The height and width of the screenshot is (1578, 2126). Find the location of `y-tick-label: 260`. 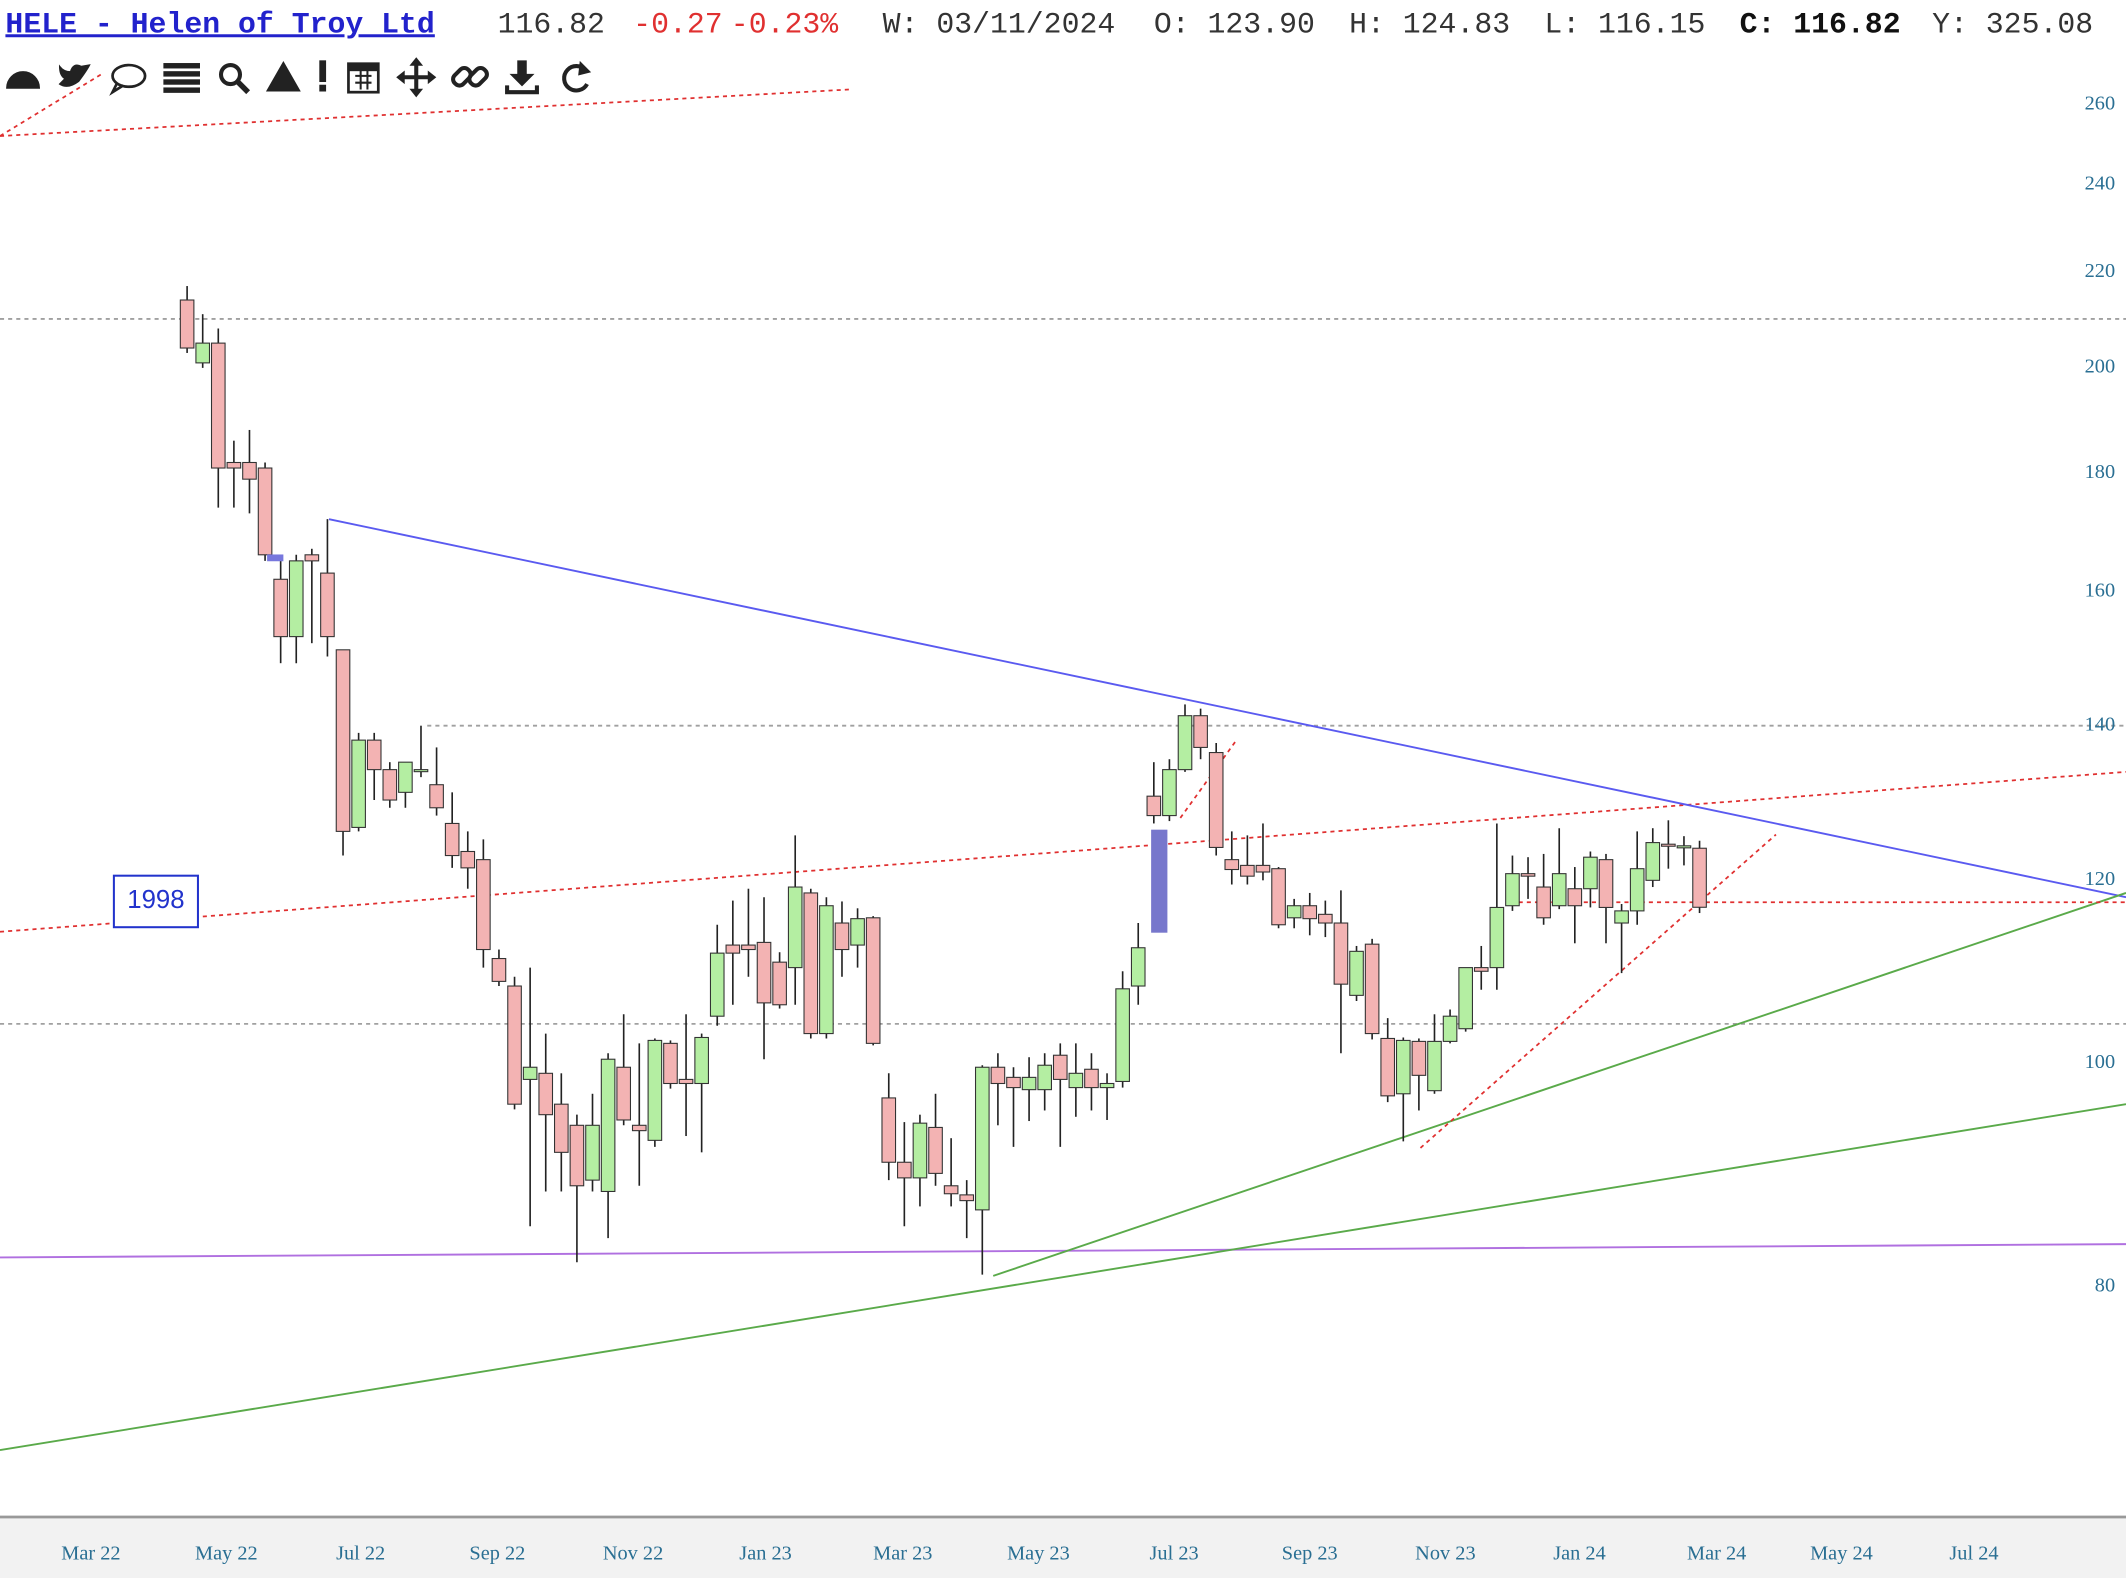

y-tick-label: 260 is located at coordinates (2100, 103).